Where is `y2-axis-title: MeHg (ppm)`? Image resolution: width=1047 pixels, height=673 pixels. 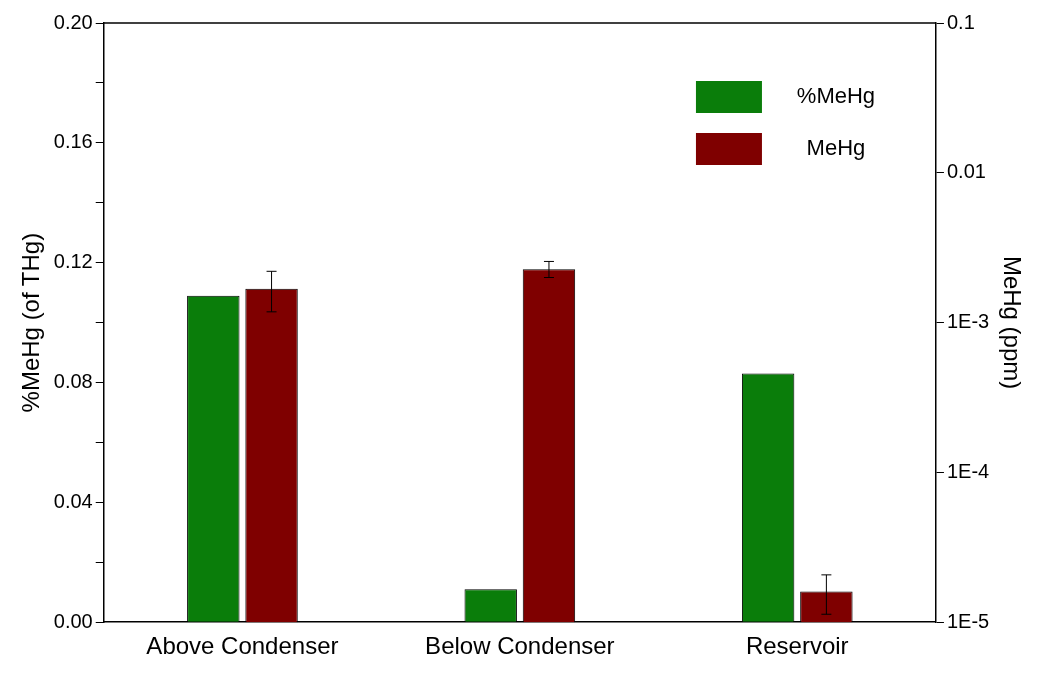 y2-axis-title: MeHg (ppm) is located at coordinates (1012, 322).